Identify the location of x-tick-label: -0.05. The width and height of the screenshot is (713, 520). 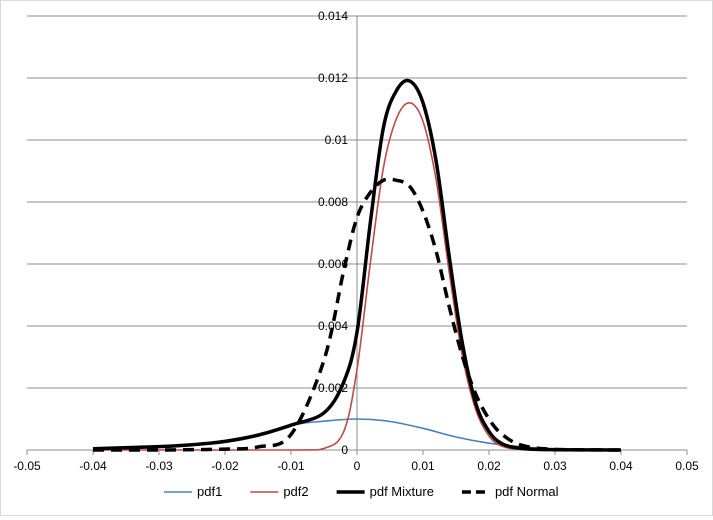
(27, 466).